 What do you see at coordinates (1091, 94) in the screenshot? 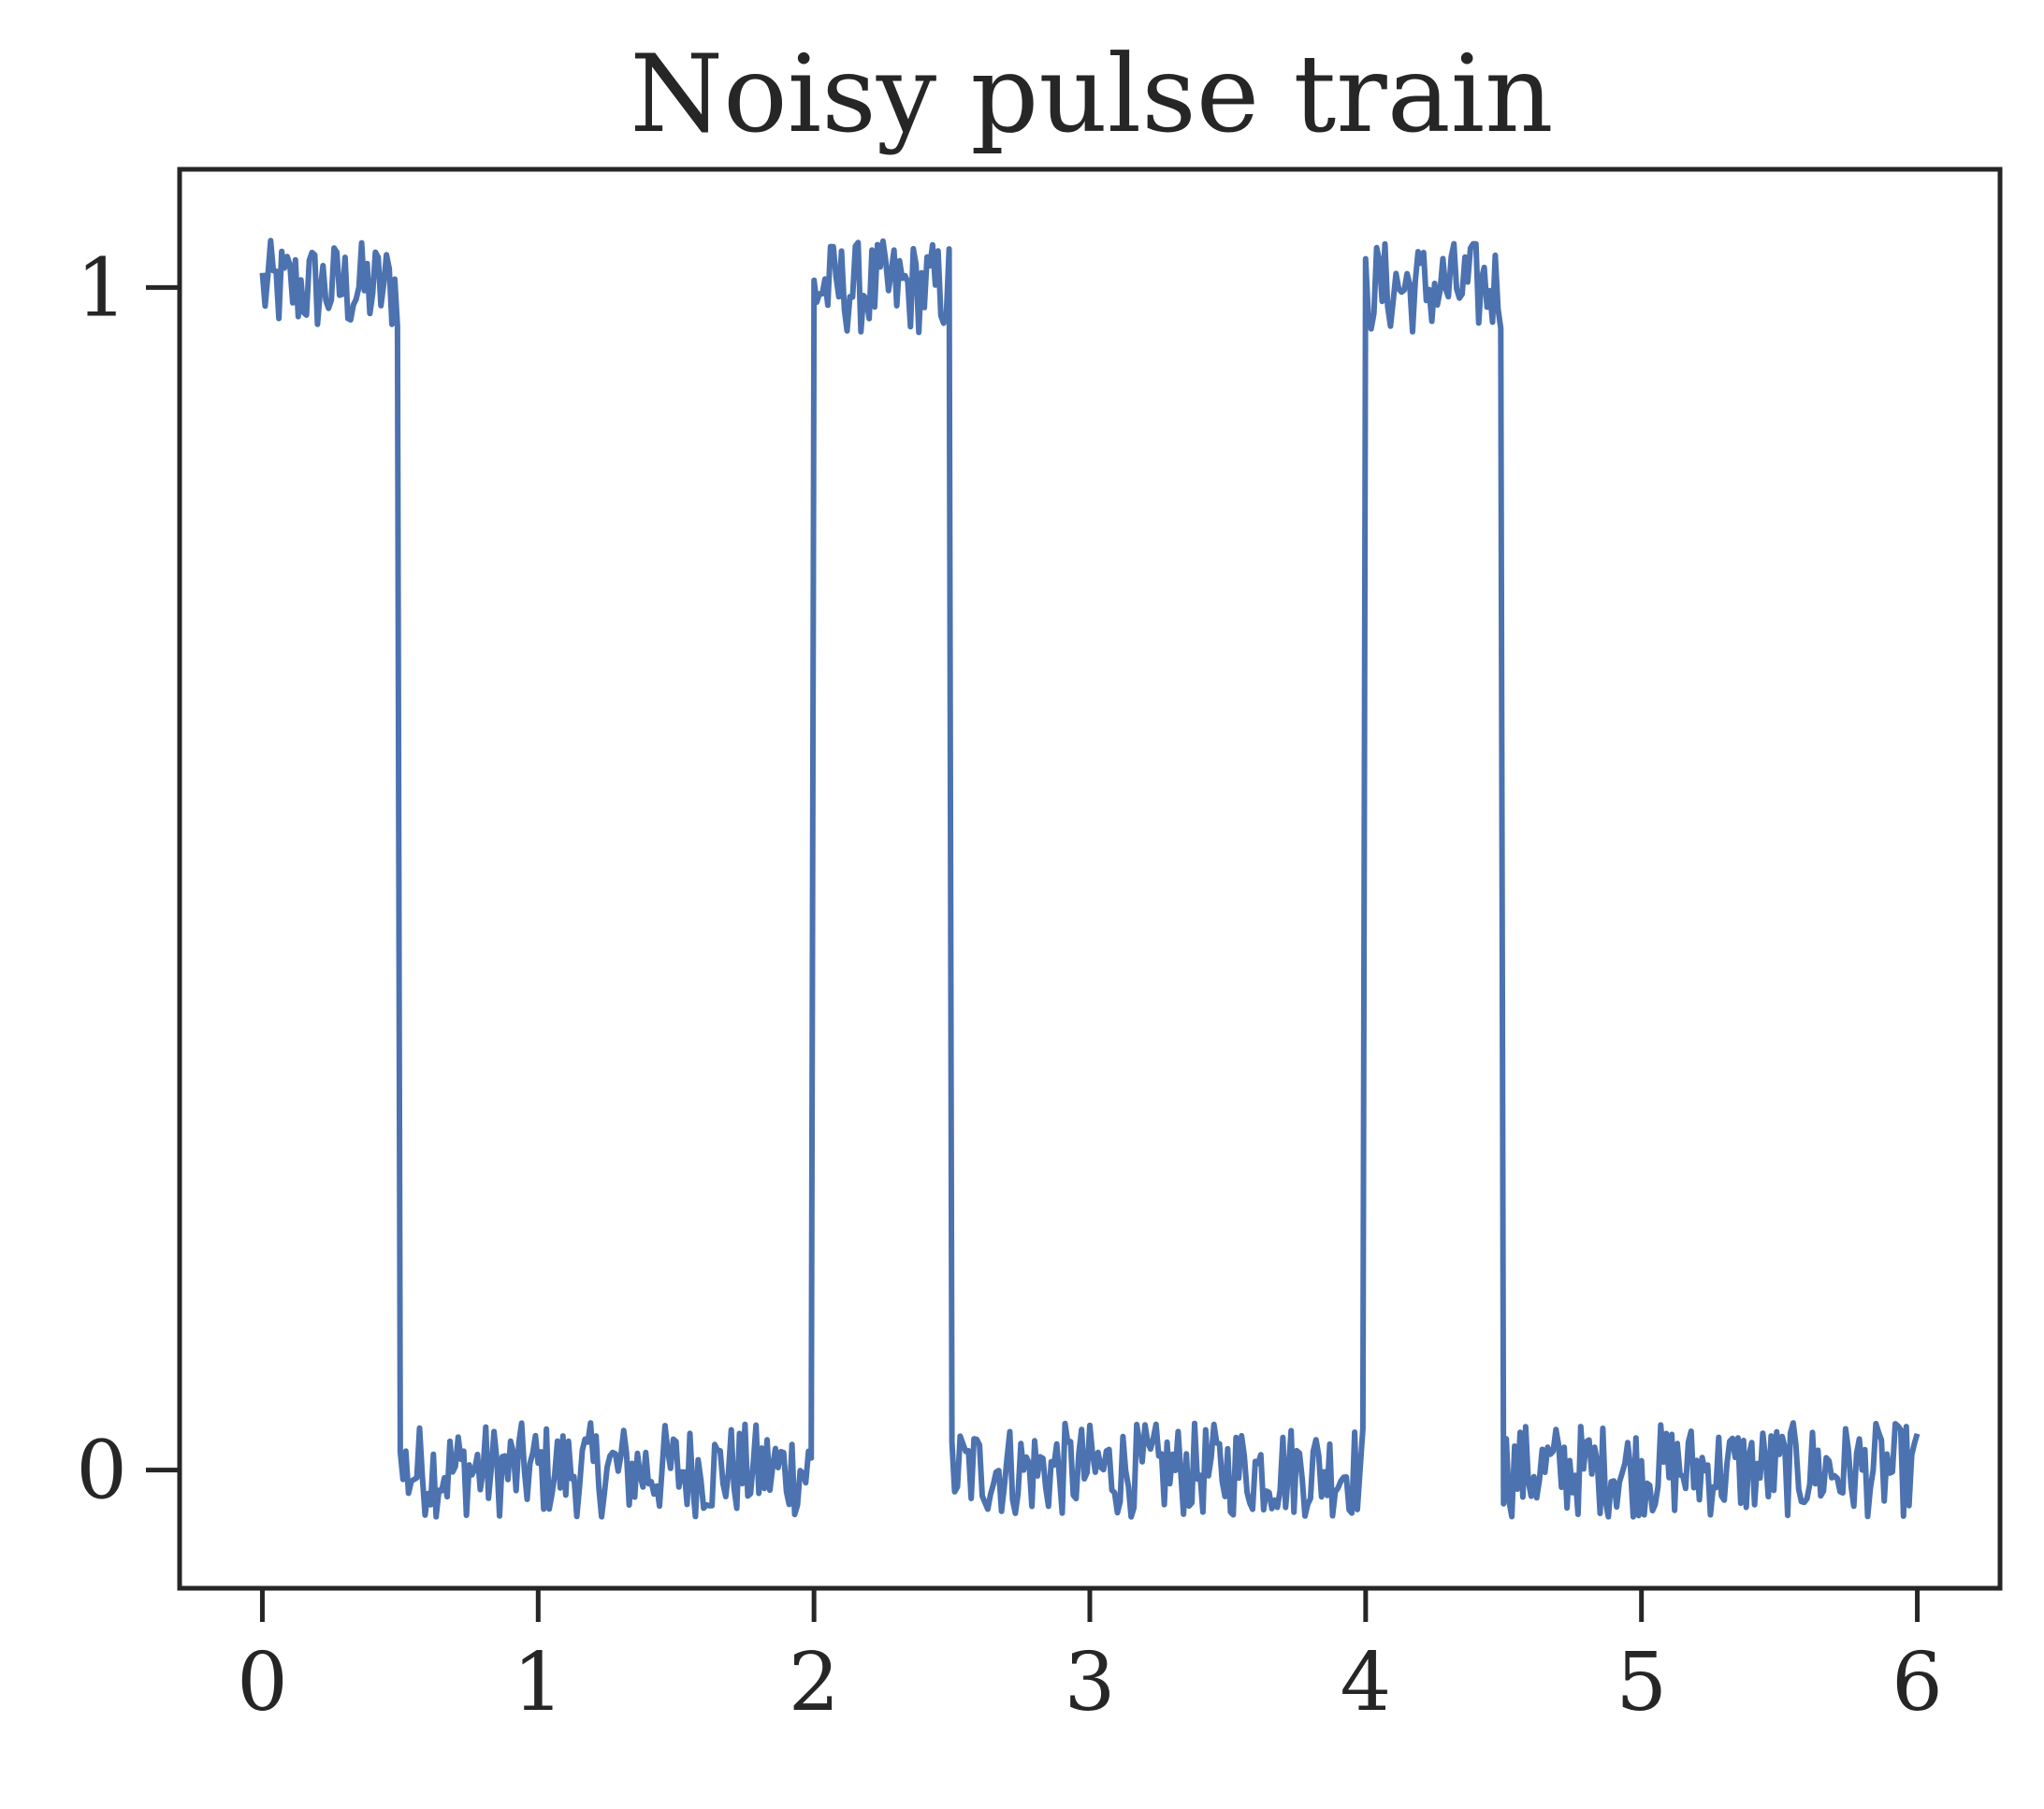
I see `chart-title: Noisy pulse train` at bounding box center [1091, 94].